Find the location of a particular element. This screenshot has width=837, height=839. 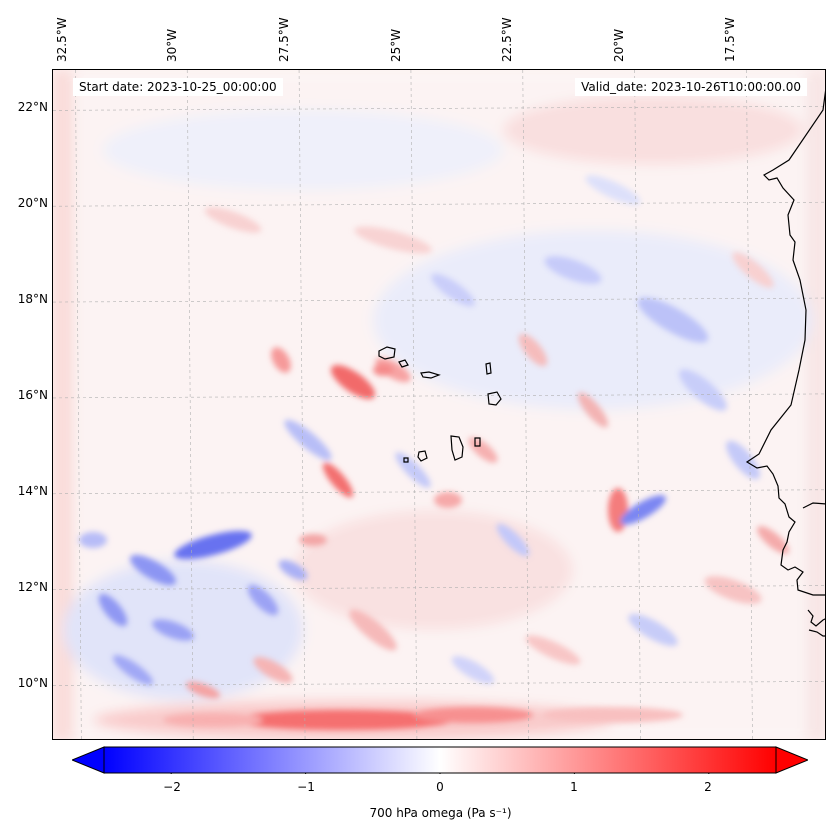

lon-tick-label: 17.5°W is located at coordinates (730, 39).